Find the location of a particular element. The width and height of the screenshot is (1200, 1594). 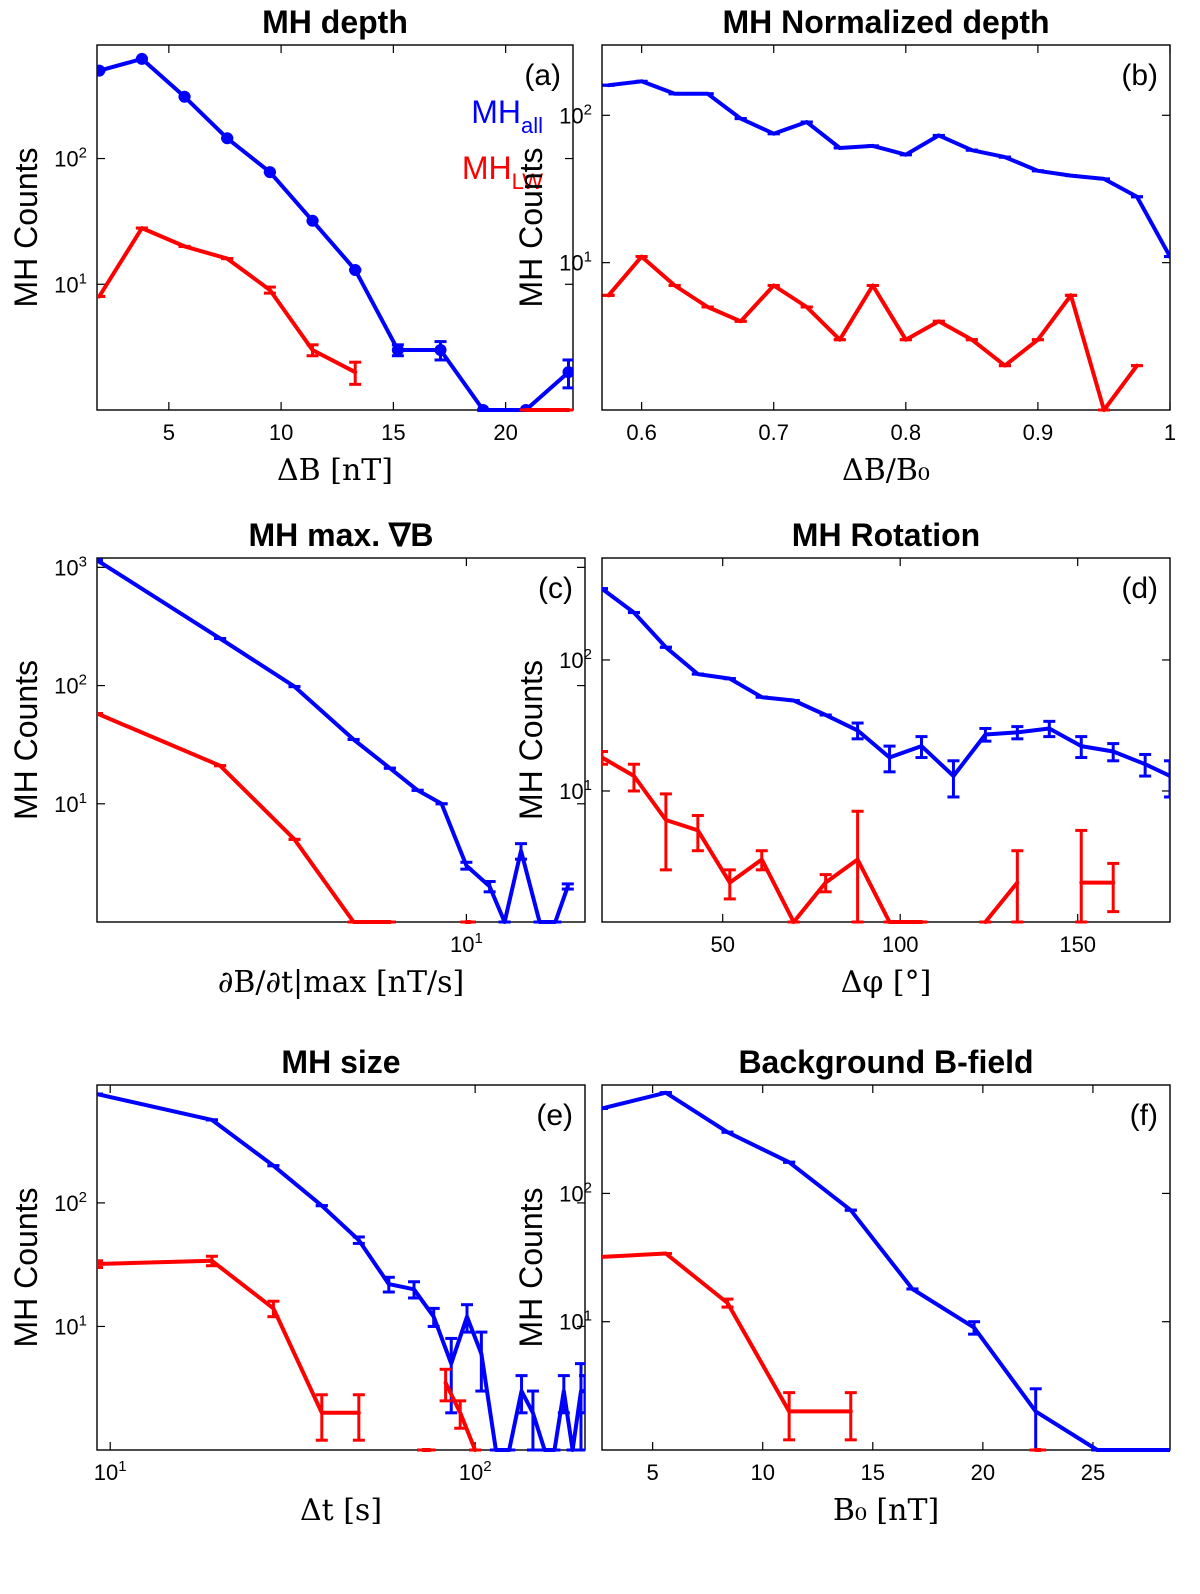

tick-label: 150 is located at coordinates (1077, 944).